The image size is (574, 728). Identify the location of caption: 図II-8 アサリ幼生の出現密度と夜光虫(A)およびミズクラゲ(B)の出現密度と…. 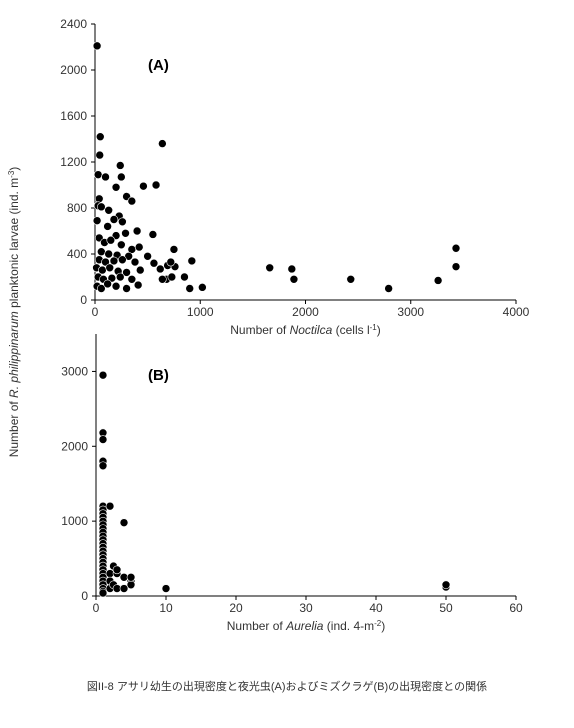
(287, 686).